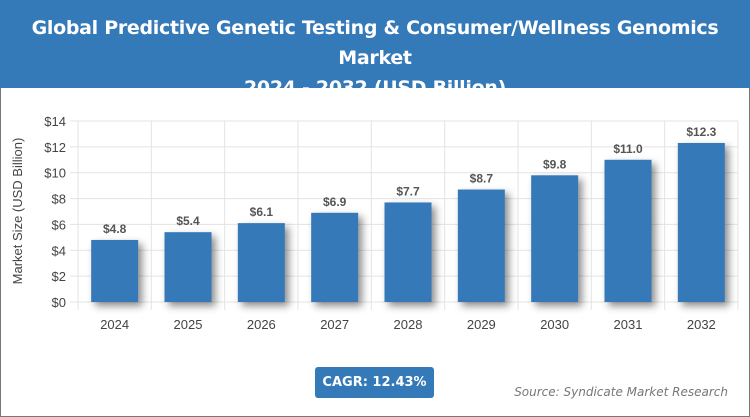 The width and height of the screenshot is (750, 417). I want to click on data-label: $11.0, so click(628, 149).